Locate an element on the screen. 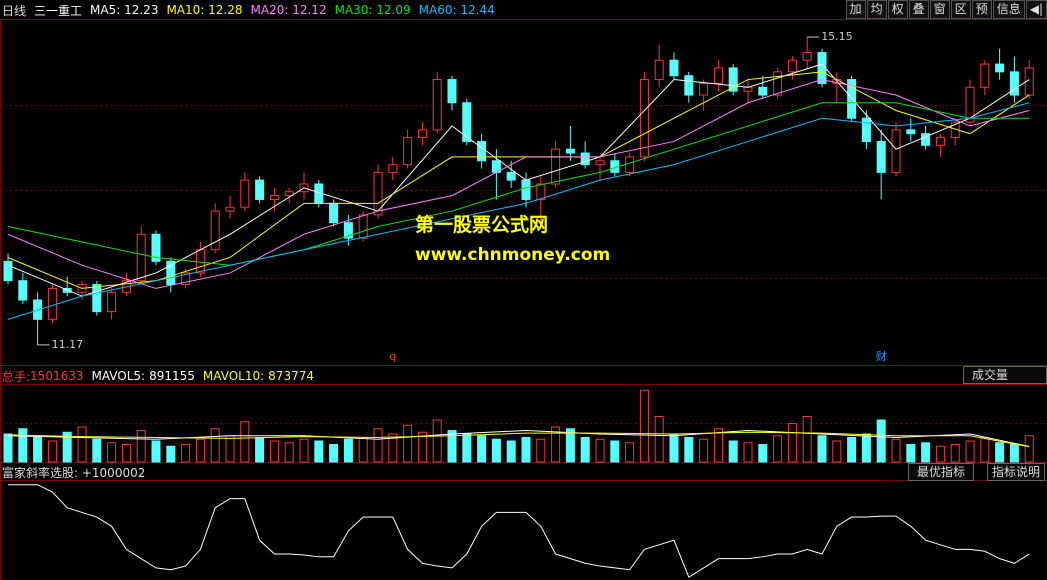 This screenshot has width=1047, height=580. event-marker: q is located at coordinates (392, 356).